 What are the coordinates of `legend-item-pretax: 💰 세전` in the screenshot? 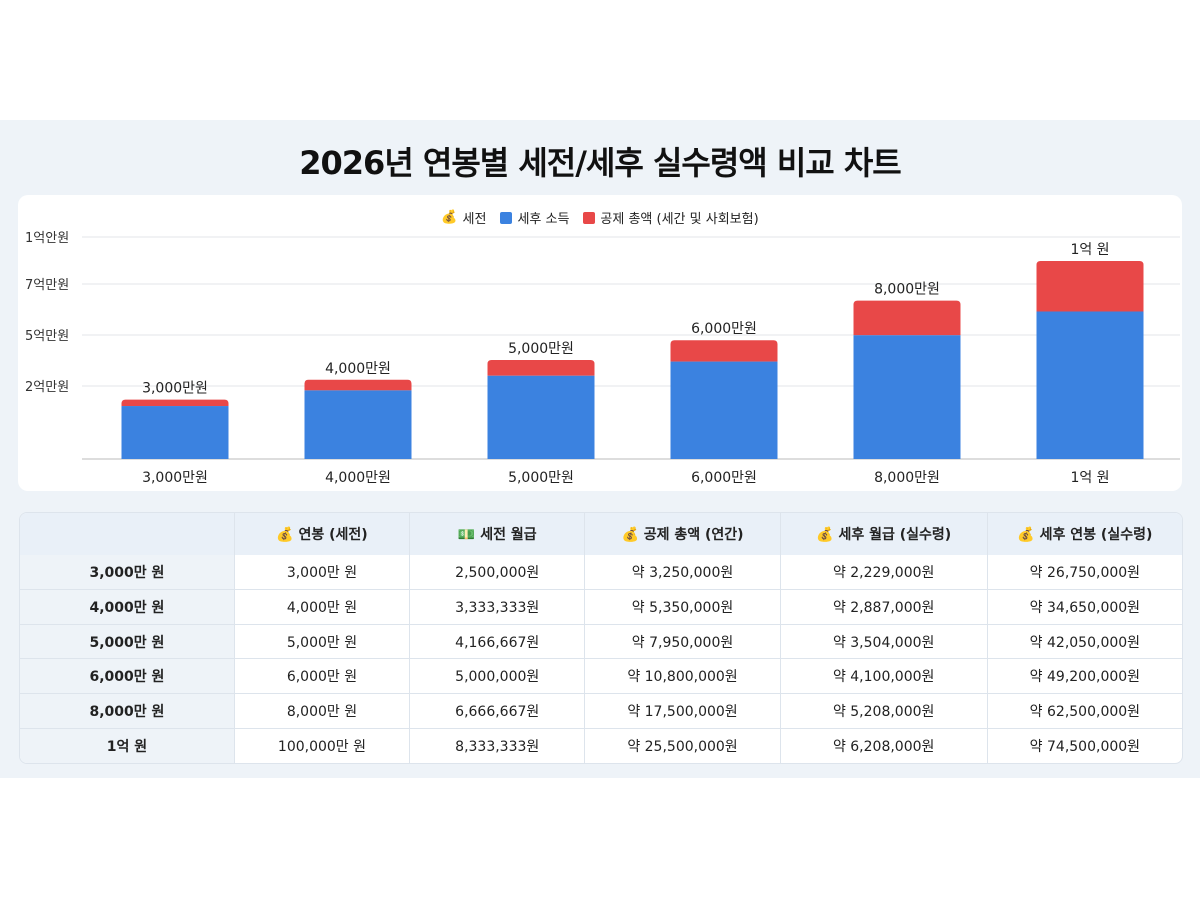 It's located at (463, 217).